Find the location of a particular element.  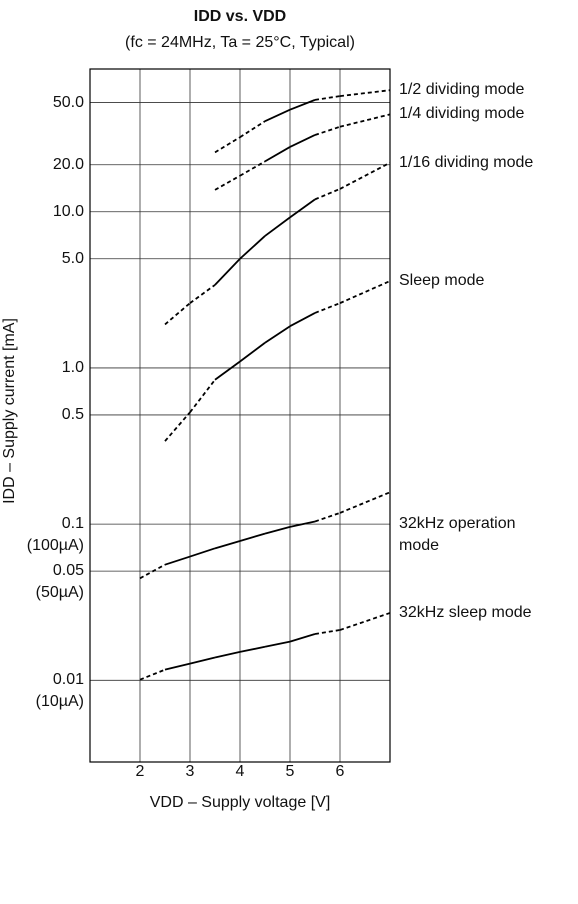

y-tick-label: 1.0 is located at coordinates (72, 367).